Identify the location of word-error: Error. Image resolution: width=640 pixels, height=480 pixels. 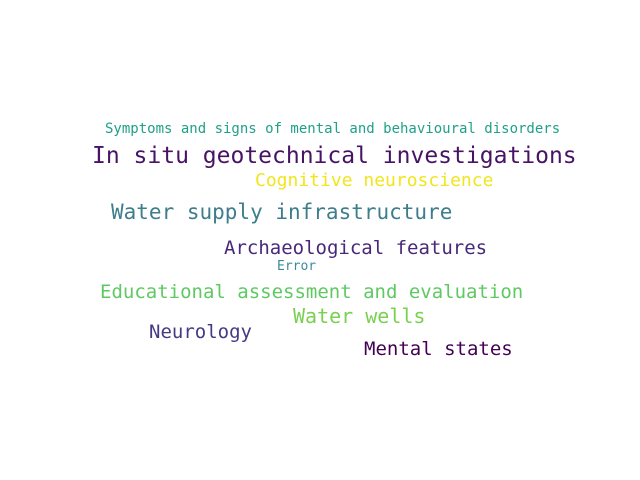
(297, 266).